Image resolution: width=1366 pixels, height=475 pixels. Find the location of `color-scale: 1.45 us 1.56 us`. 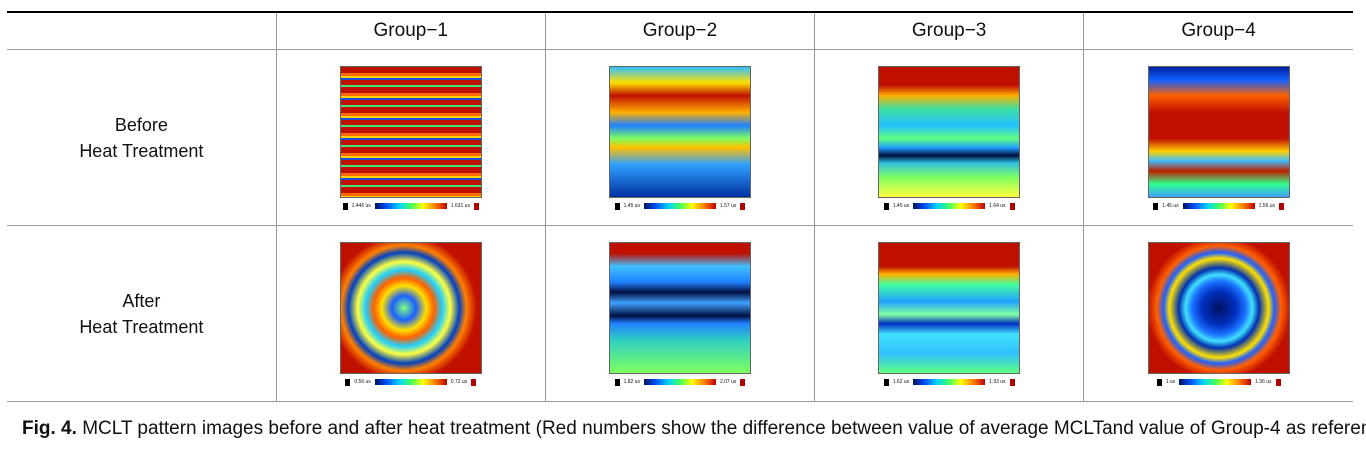

color-scale: 1.45 us 1.56 us is located at coordinates (1218, 206).